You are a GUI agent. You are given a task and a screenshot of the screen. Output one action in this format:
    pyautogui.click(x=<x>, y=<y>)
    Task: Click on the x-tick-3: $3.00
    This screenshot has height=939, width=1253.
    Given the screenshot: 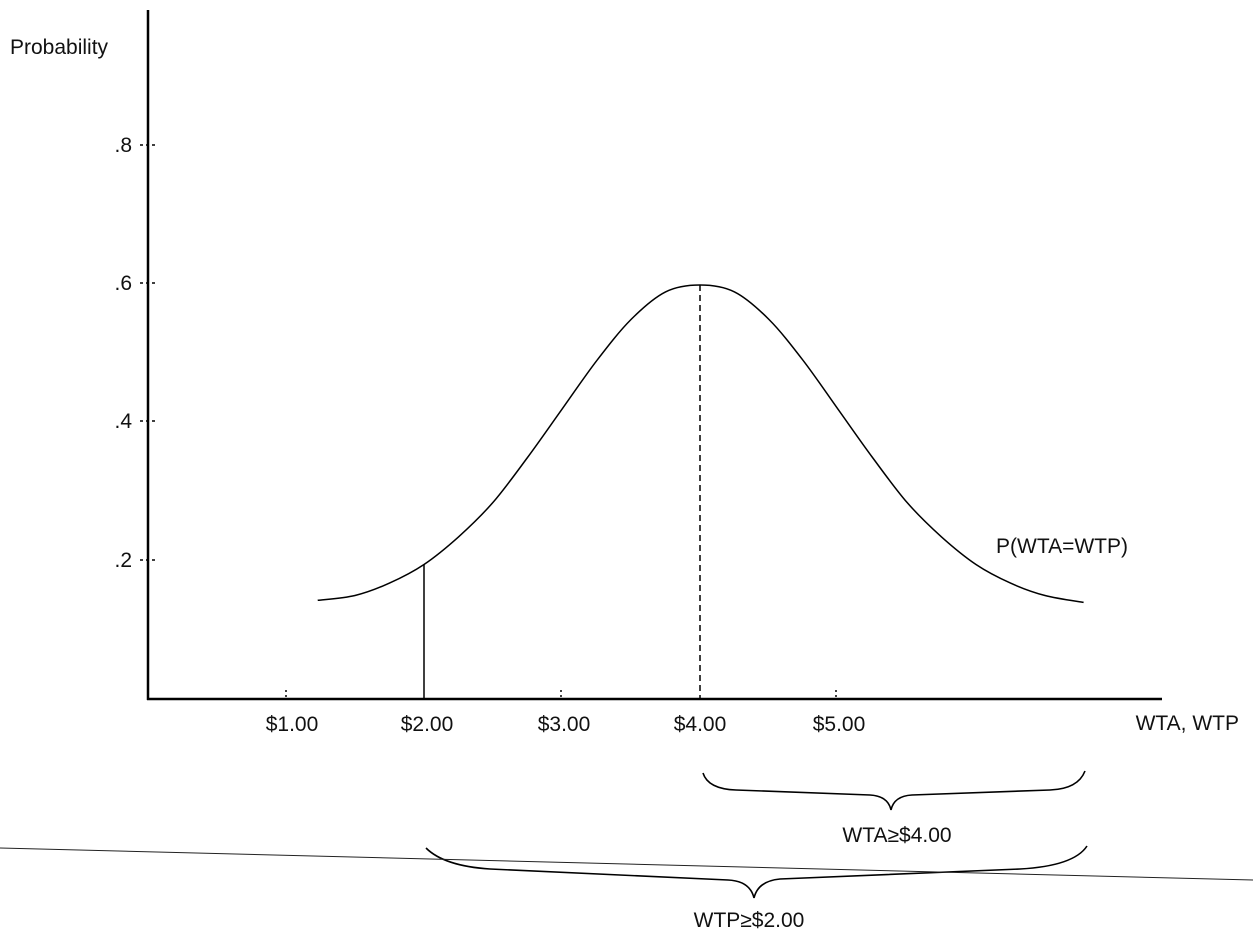 What is the action you would take?
    pyautogui.click(x=564, y=713)
    